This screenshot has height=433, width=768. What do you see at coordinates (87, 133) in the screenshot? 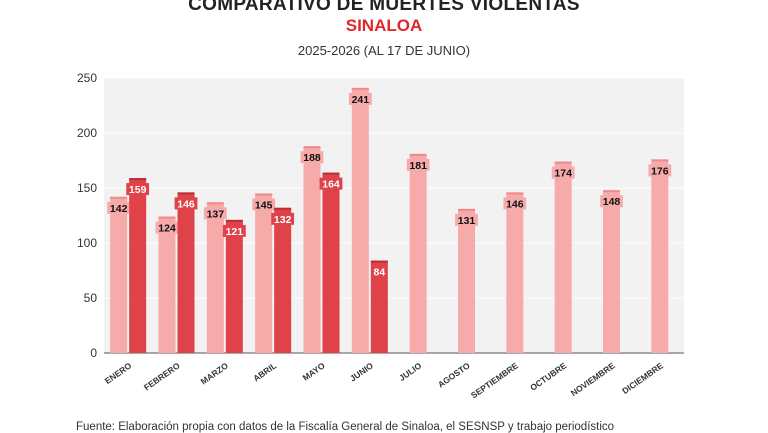
I see `y-tick-label: 200` at bounding box center [87, 133].